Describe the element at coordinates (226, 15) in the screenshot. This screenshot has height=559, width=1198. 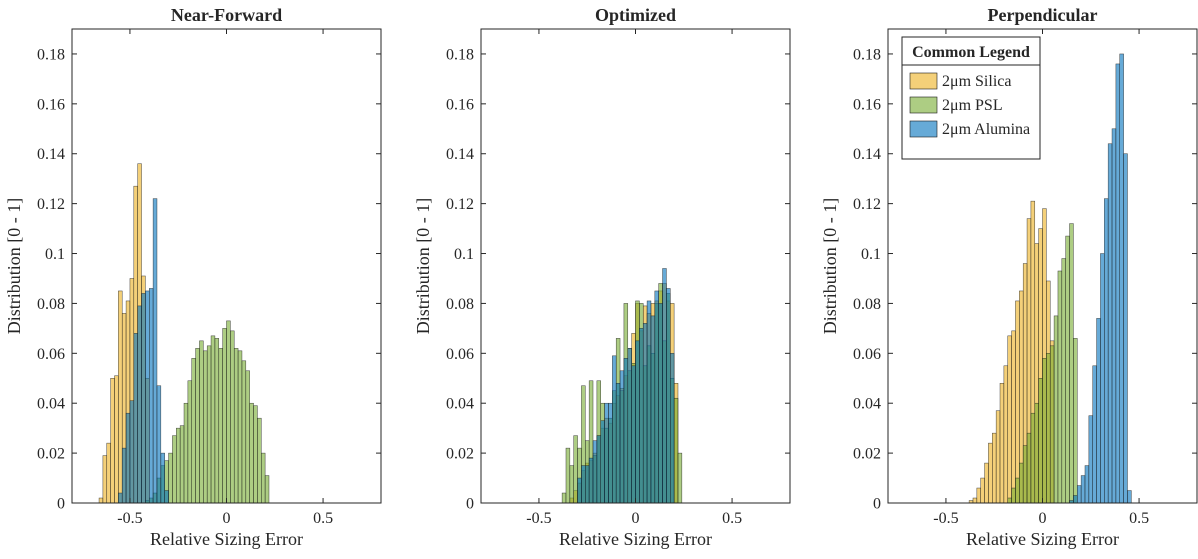
I see `chart-title: Near-Forward` at that location.